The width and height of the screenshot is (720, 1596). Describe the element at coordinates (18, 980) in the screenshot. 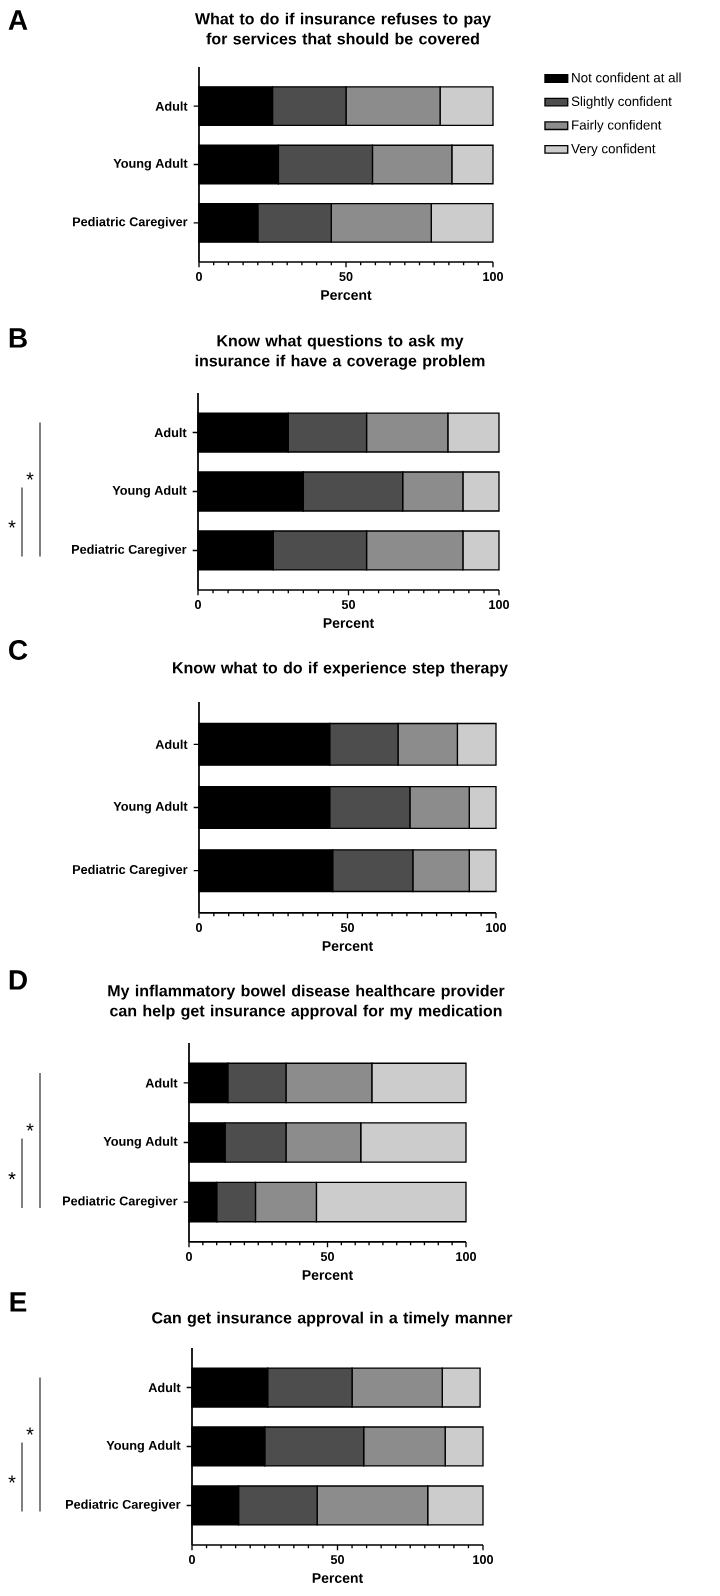

I see `text: D` at that location.